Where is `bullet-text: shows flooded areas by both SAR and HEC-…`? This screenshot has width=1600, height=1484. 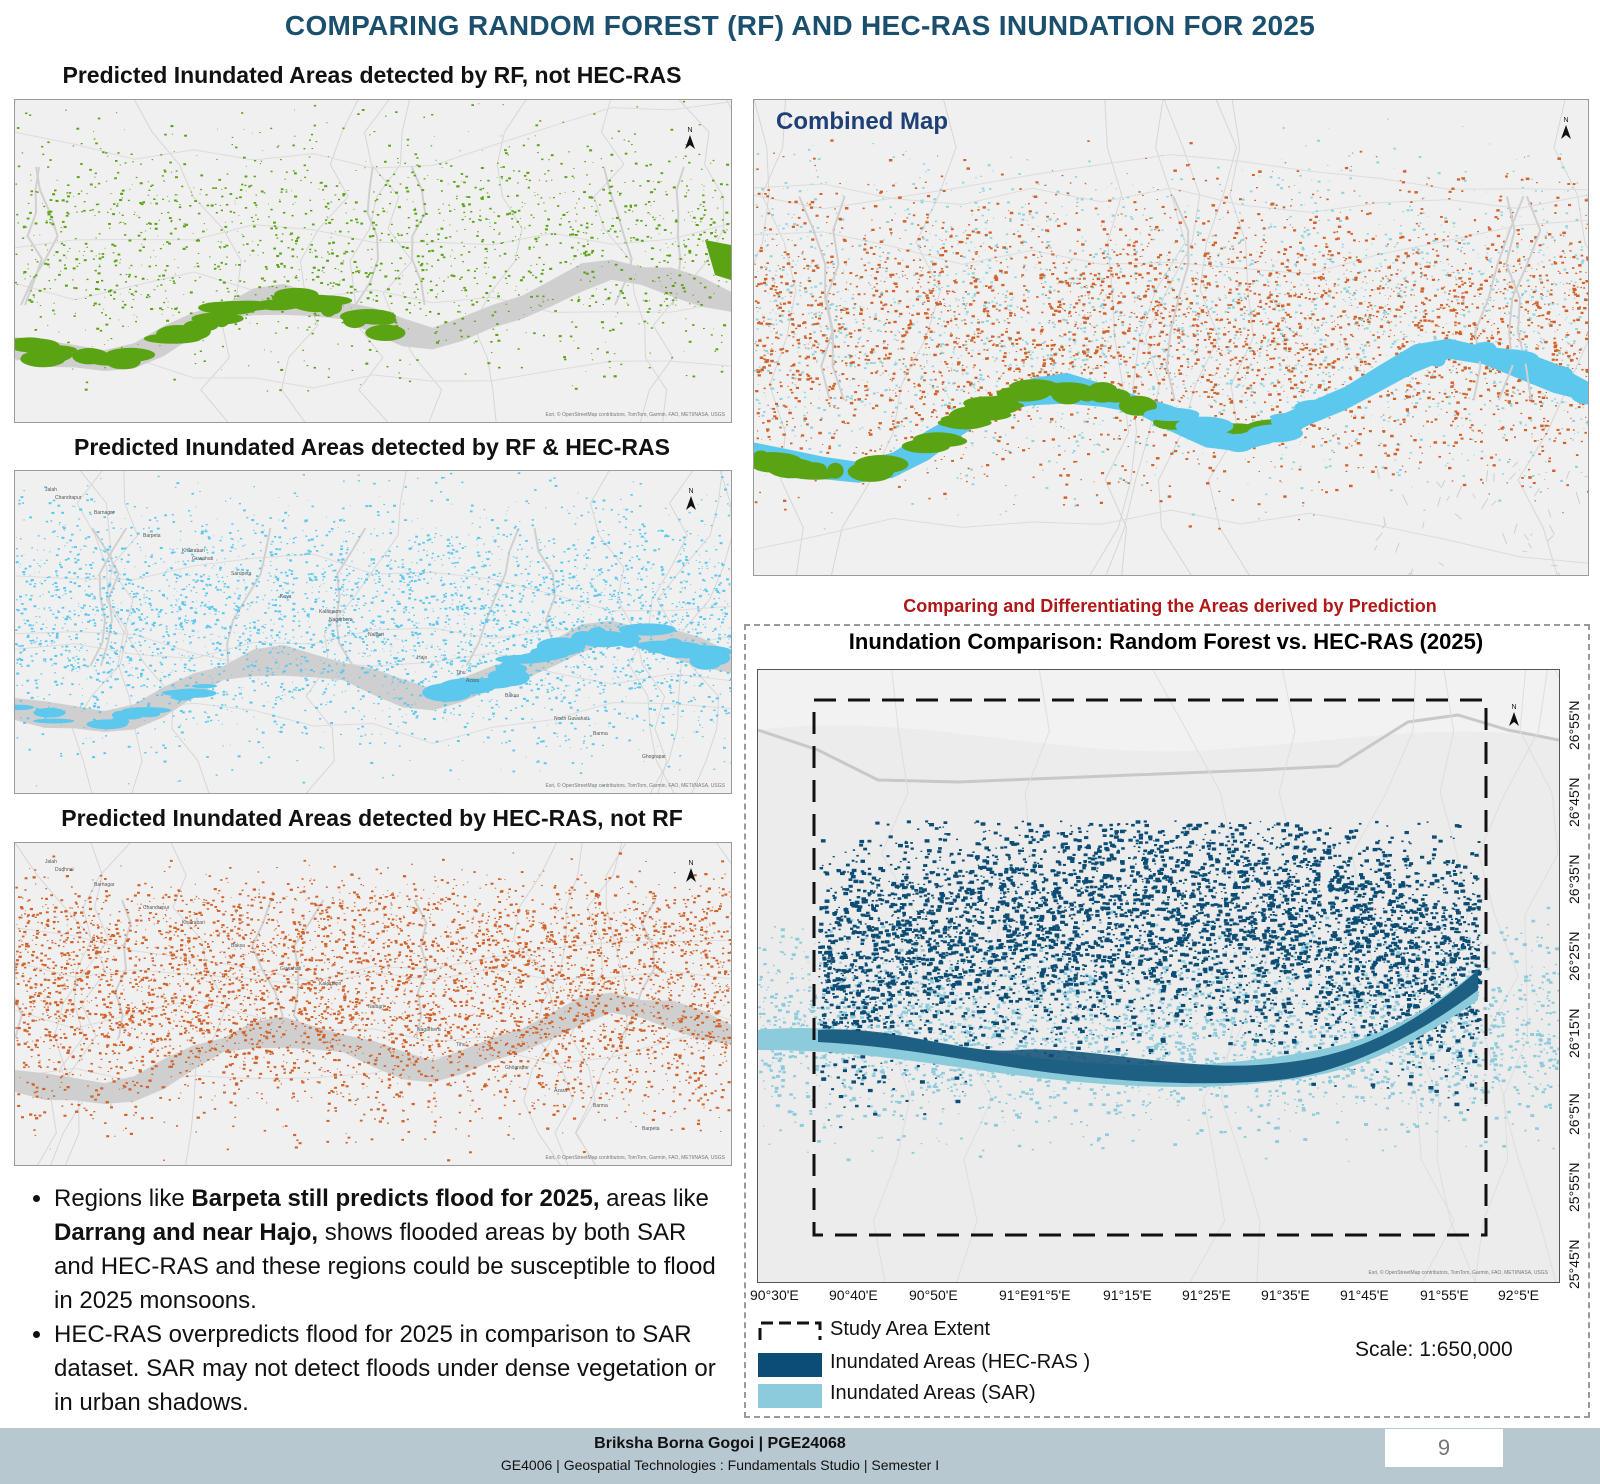
bullet-text: shows flooded areas by both SAR and HEC-… is located at coordinates (385, 1266).